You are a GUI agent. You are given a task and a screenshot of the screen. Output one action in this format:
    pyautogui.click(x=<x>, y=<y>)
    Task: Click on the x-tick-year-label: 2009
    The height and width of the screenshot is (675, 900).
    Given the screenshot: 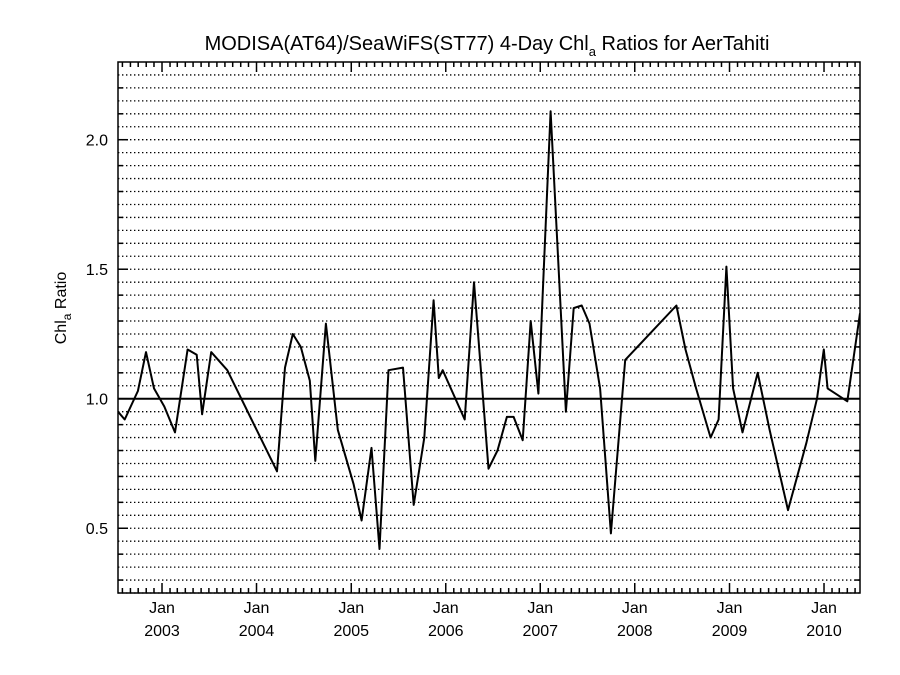 What is the action you would take?
    pyautogui.click(x=730, y=631)
    